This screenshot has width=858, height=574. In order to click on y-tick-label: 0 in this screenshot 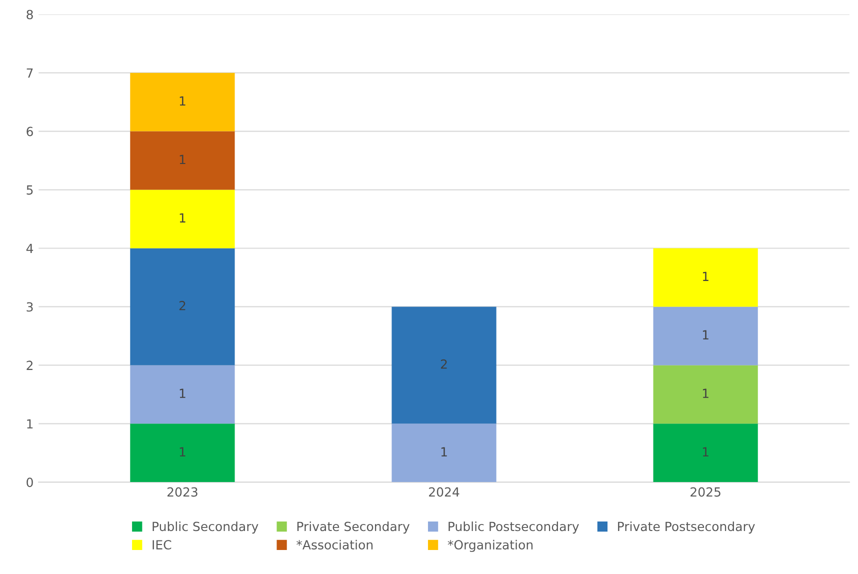, I will do `click(29, 483)`.